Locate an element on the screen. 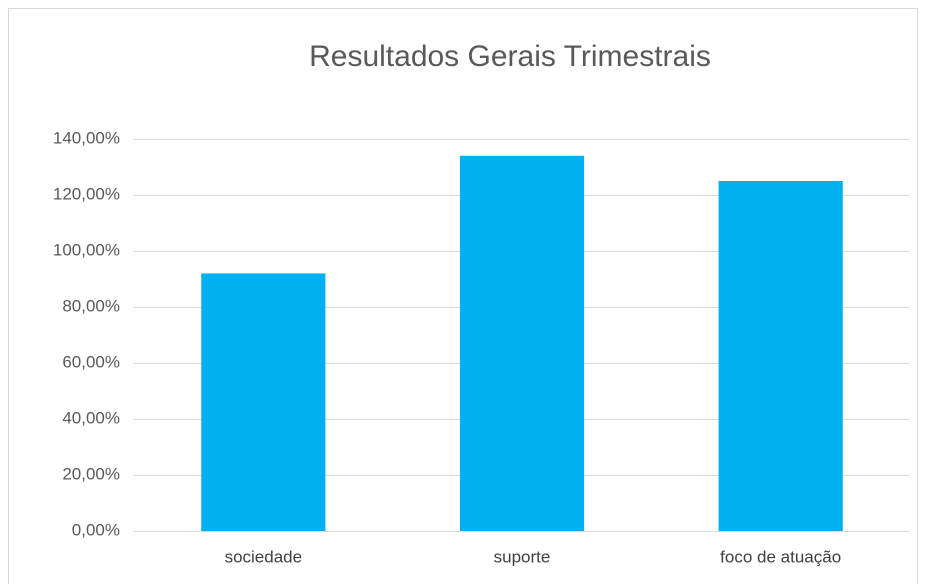 The height and width of the screenshot is (584, 926). x-tick-label: foco de atuação is located at coordinates (780, 556).